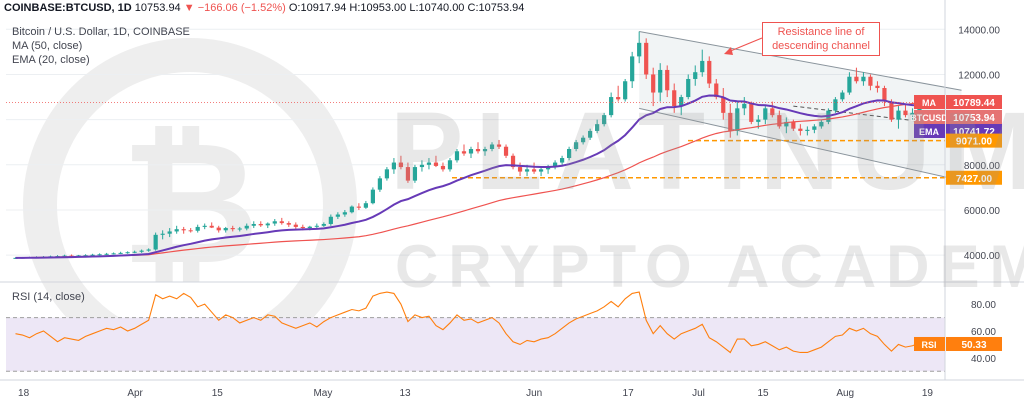  Describe the element at coordinates (982, 256) in the screenshot. I see `price-tick-label: 4000.00` at that location.